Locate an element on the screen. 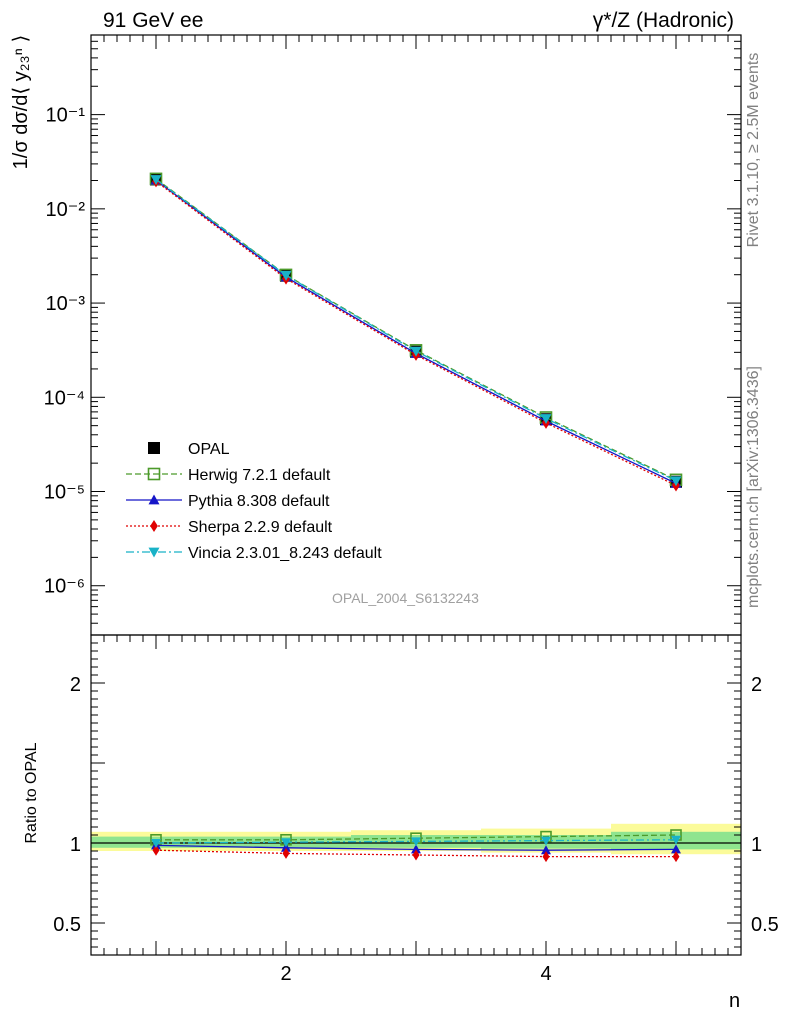  ratio-y-tick-label: 2 is located at coordinates (75, 685).